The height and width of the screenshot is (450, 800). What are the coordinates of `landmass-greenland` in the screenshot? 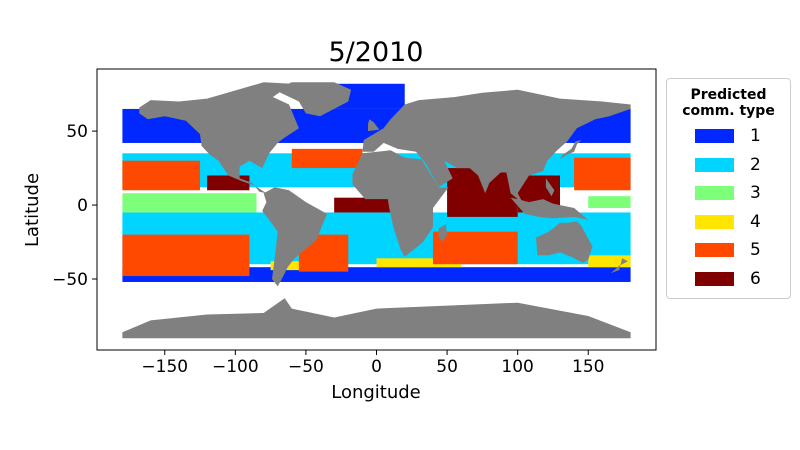 It's located at (313, 99).